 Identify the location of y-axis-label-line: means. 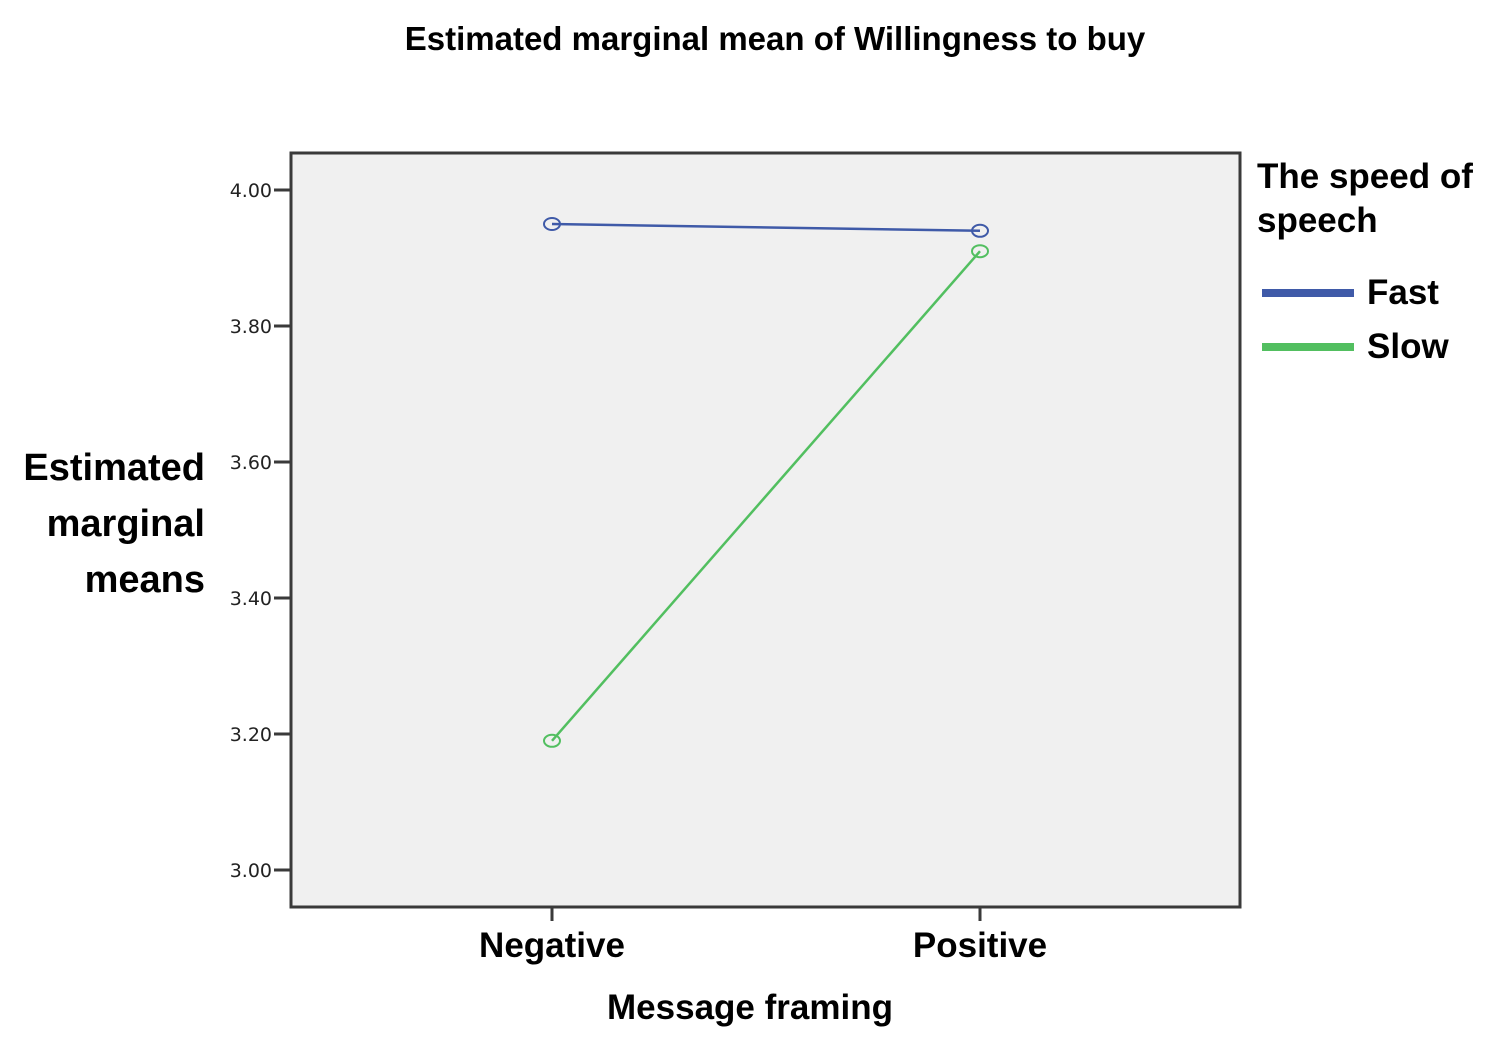
(144, 580).